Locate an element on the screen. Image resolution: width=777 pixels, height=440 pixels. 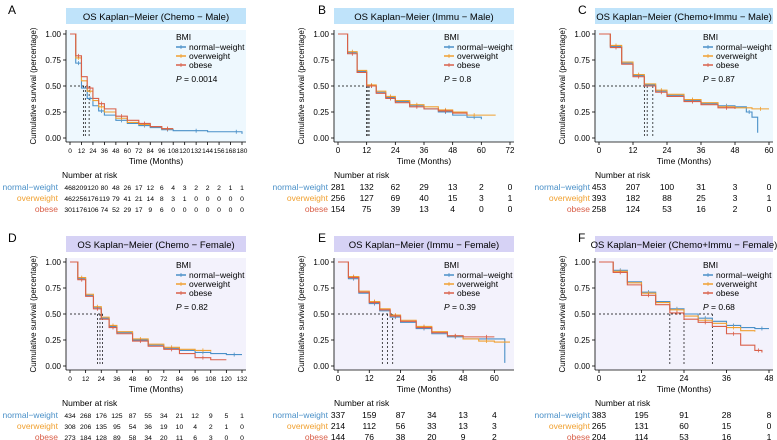
y-tick-label: 0.00 is located at coordinates (53, 366).